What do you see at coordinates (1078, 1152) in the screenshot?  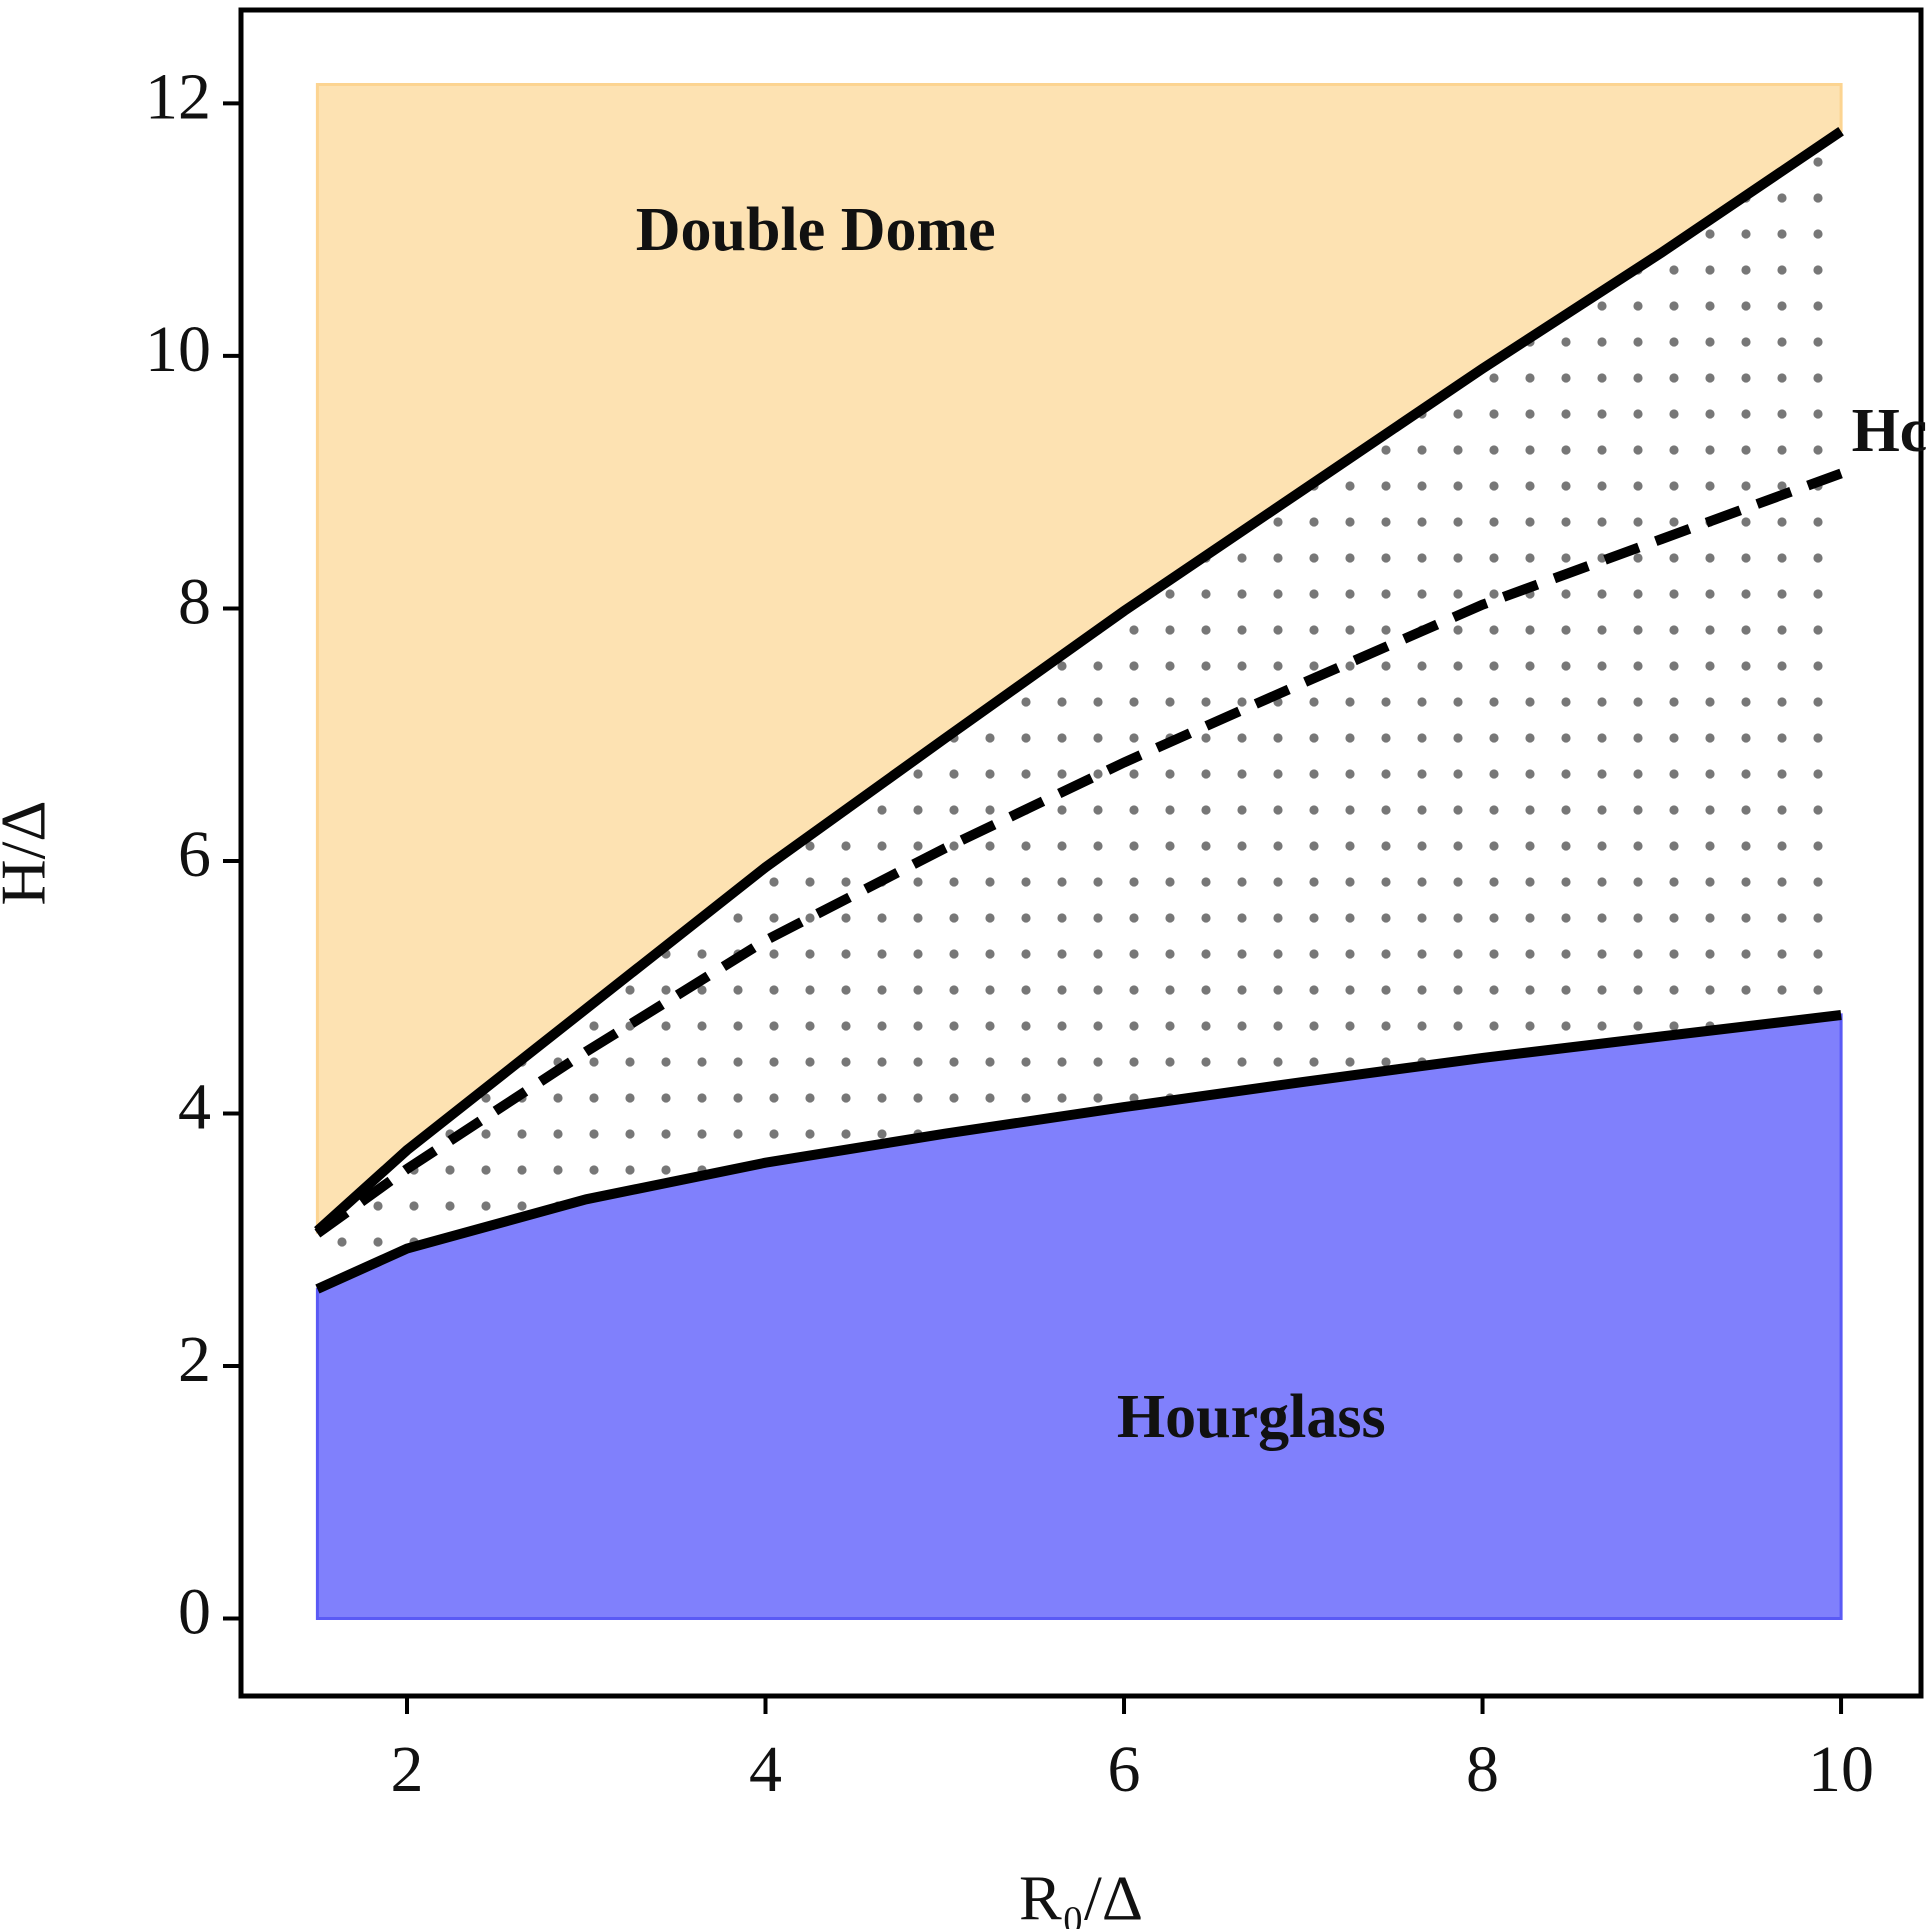 I see `series-line` at bounding box center [1078, 1152].